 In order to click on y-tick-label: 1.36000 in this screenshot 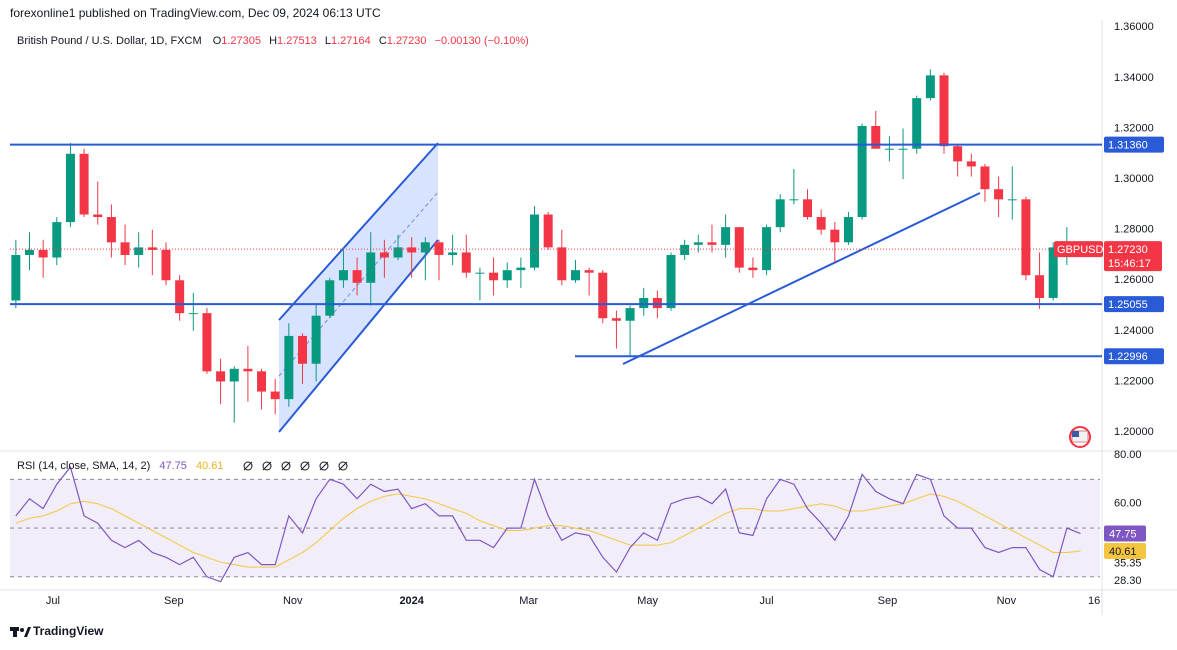, I will do `click(1134, 27)`.